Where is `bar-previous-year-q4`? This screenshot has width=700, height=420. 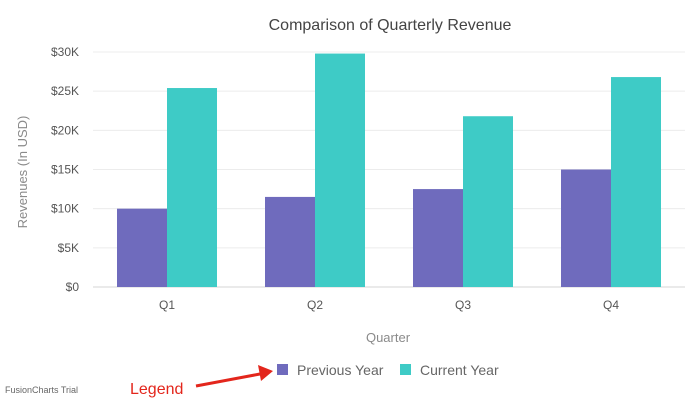
bar-previous-year-q4 is located at coordinates (586, 228).